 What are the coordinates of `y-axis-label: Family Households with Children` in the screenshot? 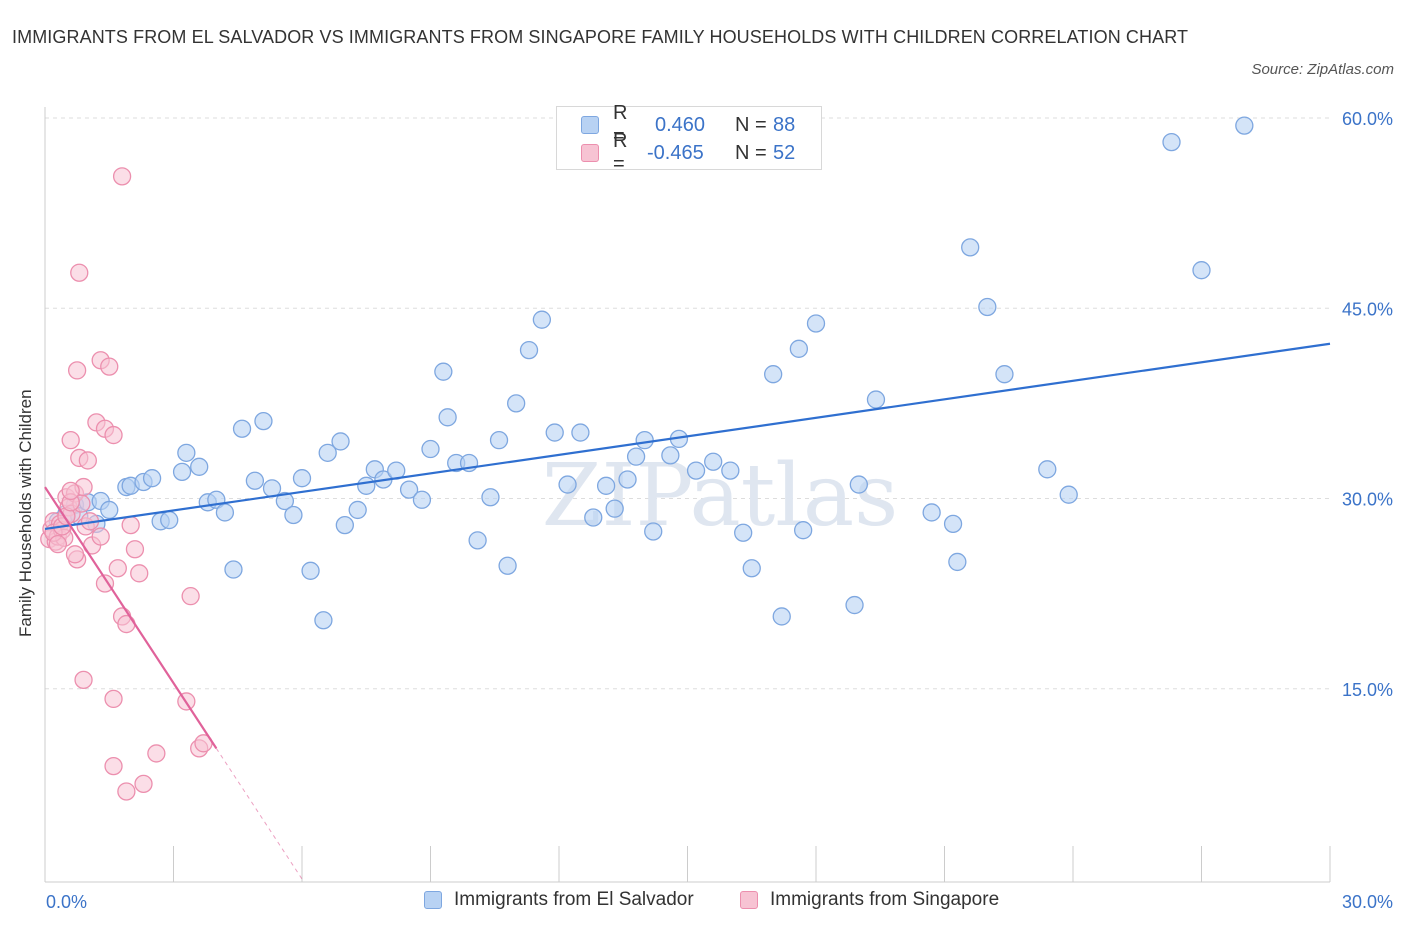 It's located at (25, 513).